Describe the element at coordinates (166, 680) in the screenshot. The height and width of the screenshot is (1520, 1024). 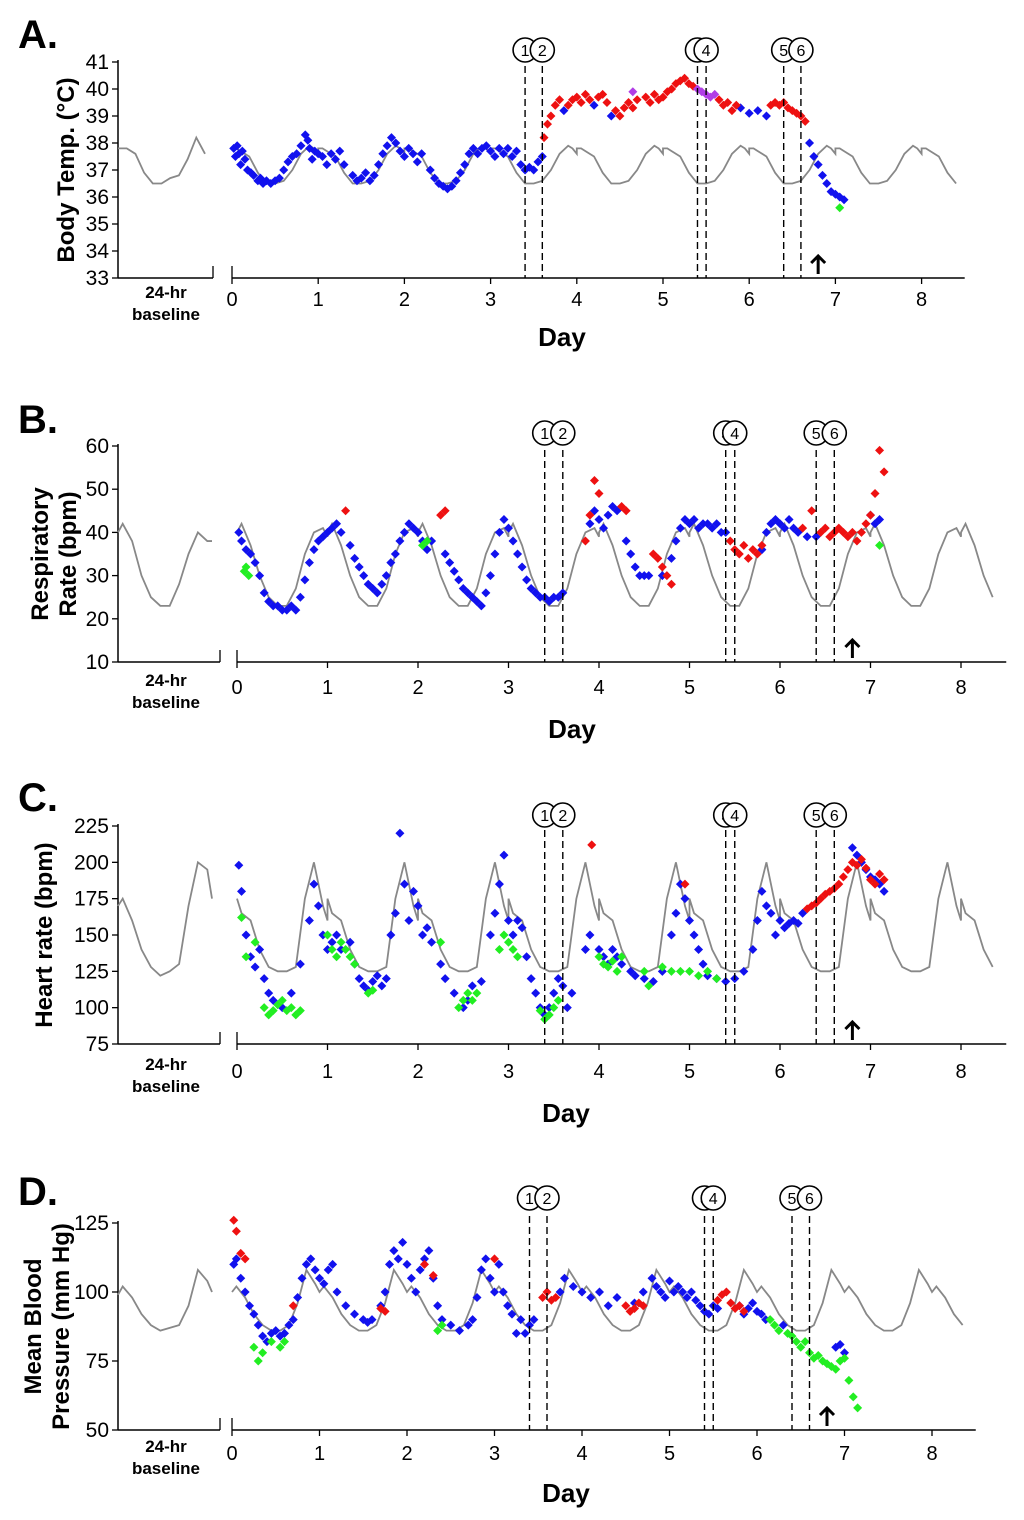
I see `baseline-label-line: 24-hr` at that location.